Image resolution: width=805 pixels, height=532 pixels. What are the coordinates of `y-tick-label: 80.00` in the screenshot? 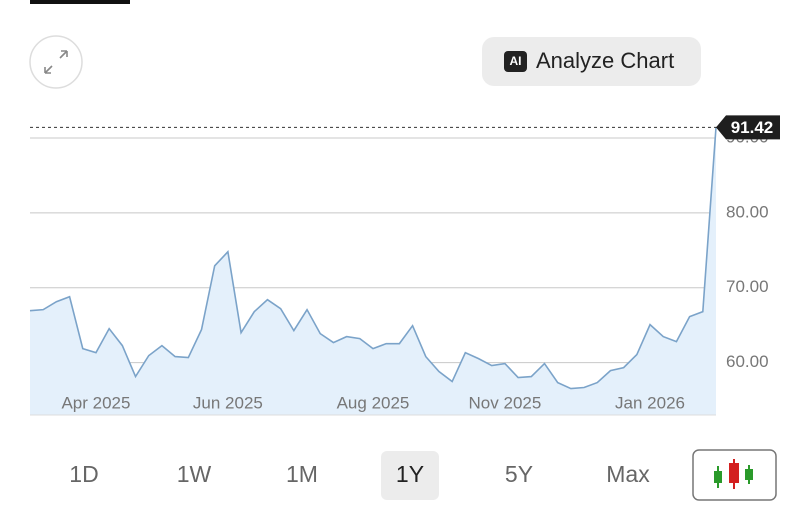 It's located at (747, 211).